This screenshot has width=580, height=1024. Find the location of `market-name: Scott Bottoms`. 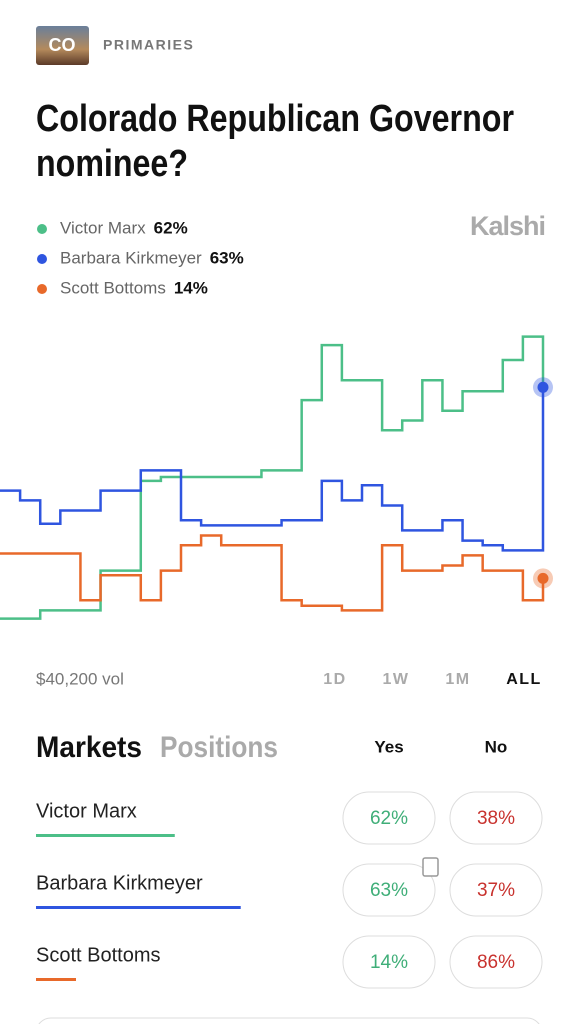

market-name: Scott Bottoms is located at coordinates (98, 955).